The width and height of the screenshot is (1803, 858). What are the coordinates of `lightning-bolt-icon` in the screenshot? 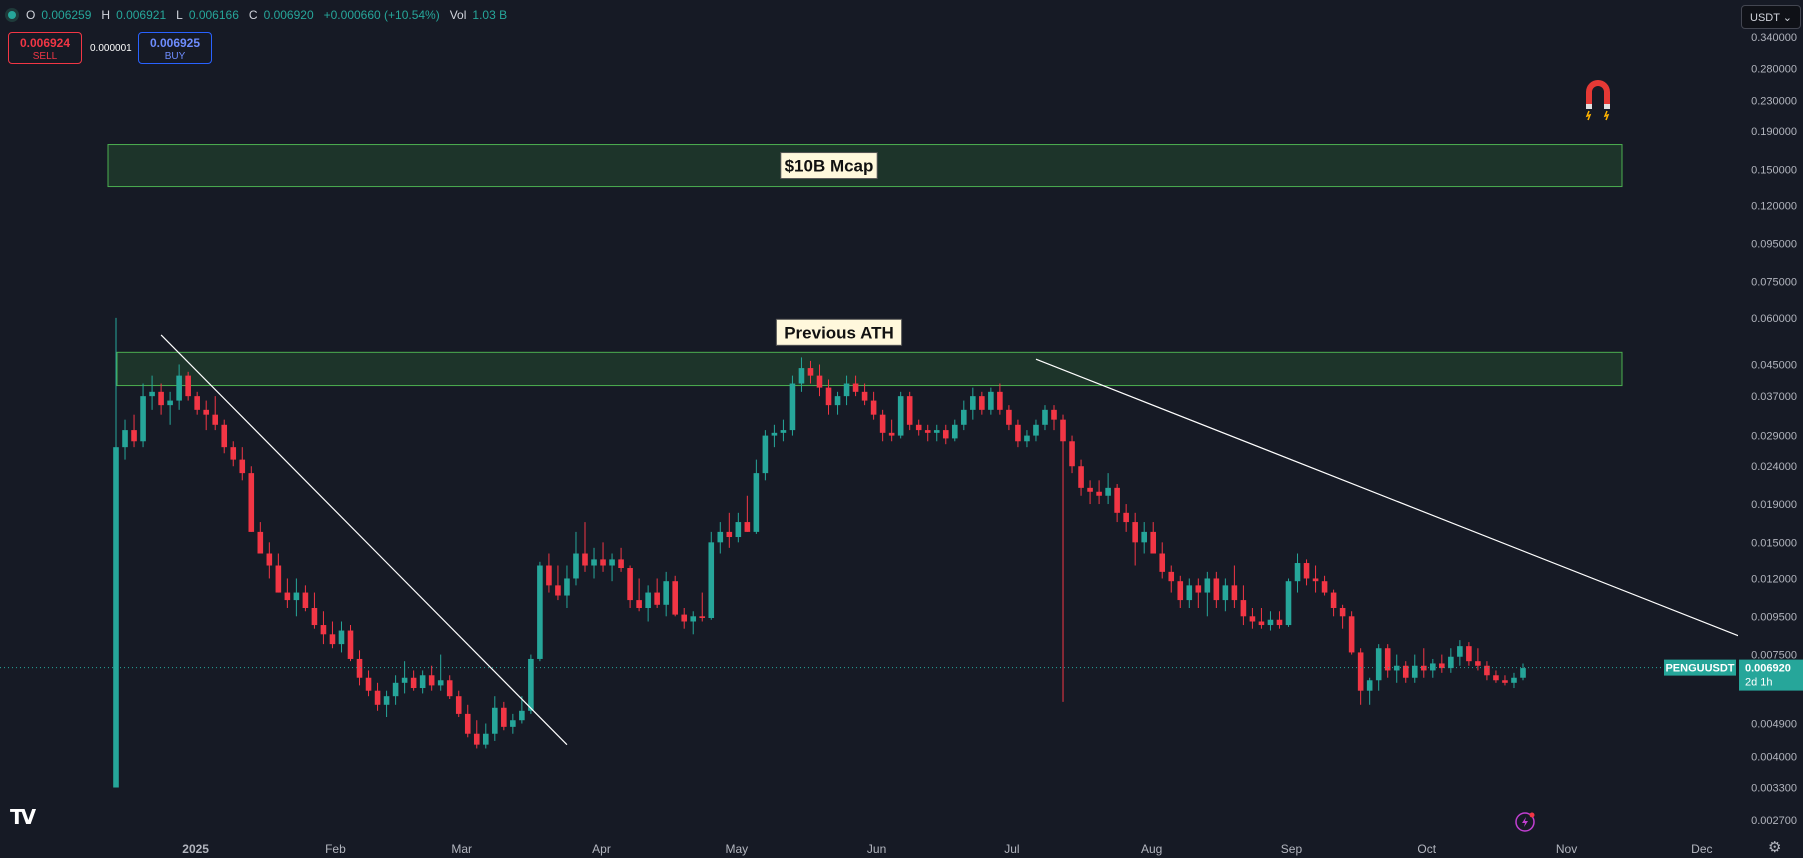 It's located at (1525, 822).